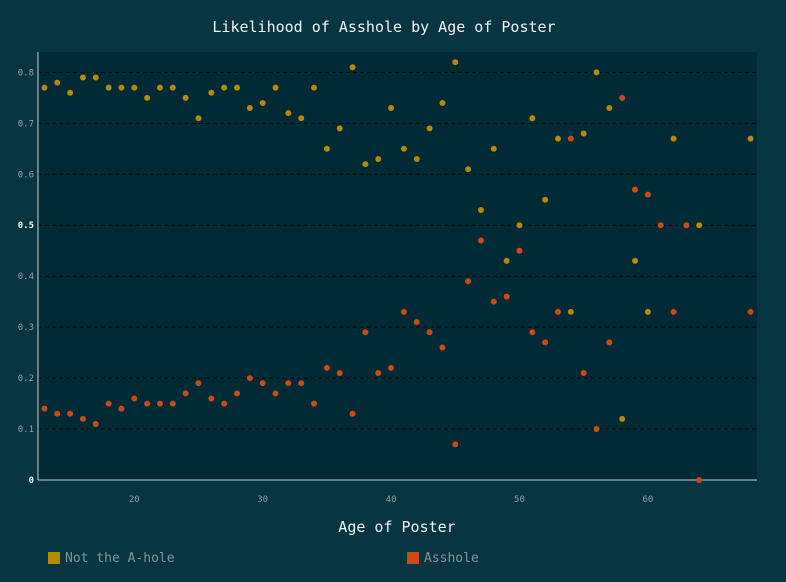 The width and height of the screenshot is (786, 582). Describe the element at coordinates (111, 558) in the screenshot. I see `legend-item-not-the-a-hole: Not the A-hole` at that location.